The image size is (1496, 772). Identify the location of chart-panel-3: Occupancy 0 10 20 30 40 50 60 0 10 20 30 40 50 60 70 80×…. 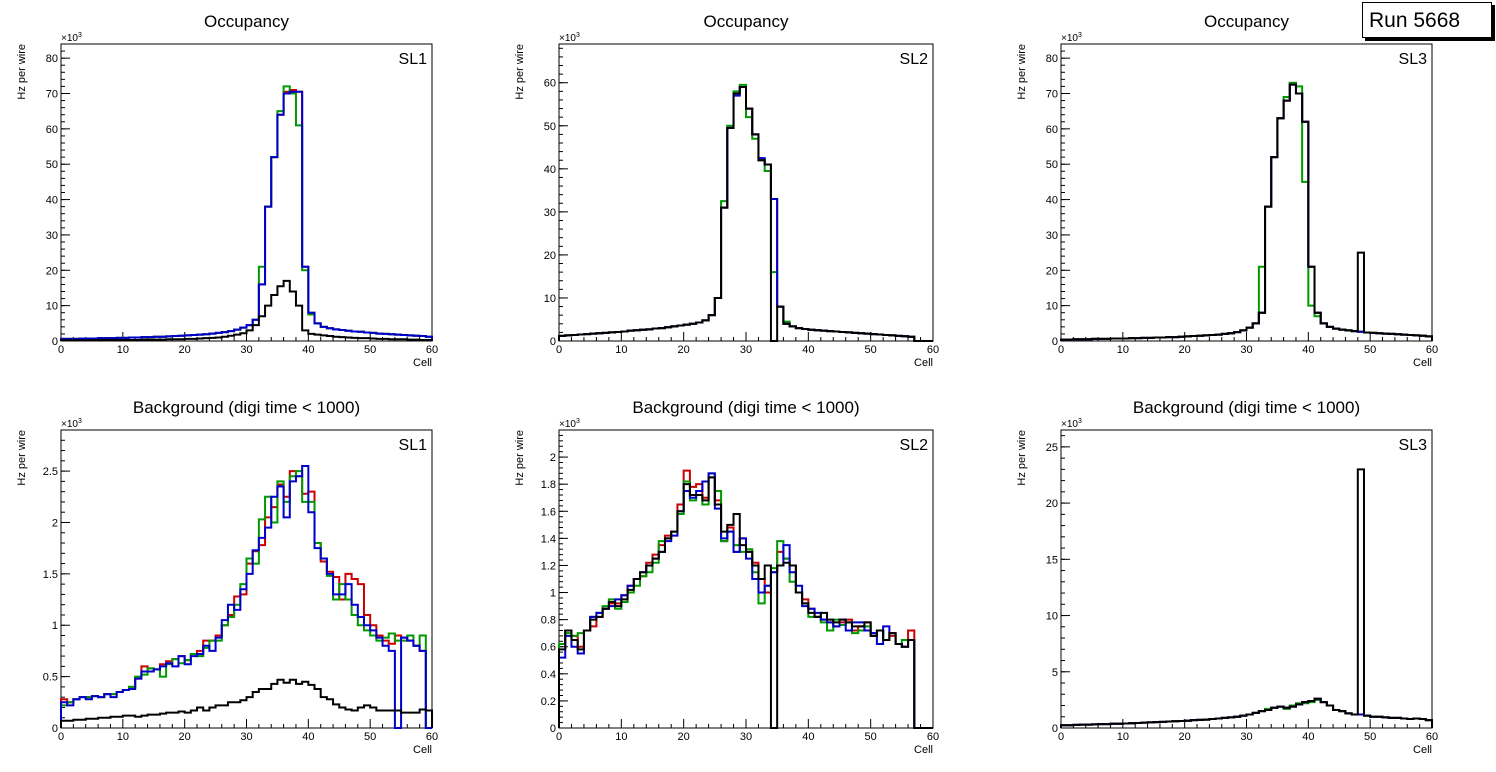
(1227, 190).